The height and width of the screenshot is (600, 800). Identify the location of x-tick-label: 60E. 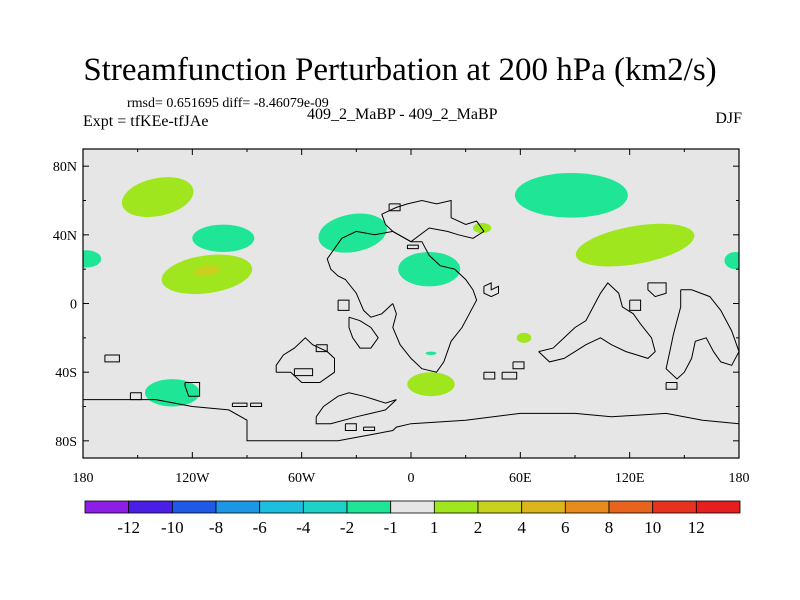
(520, 478).